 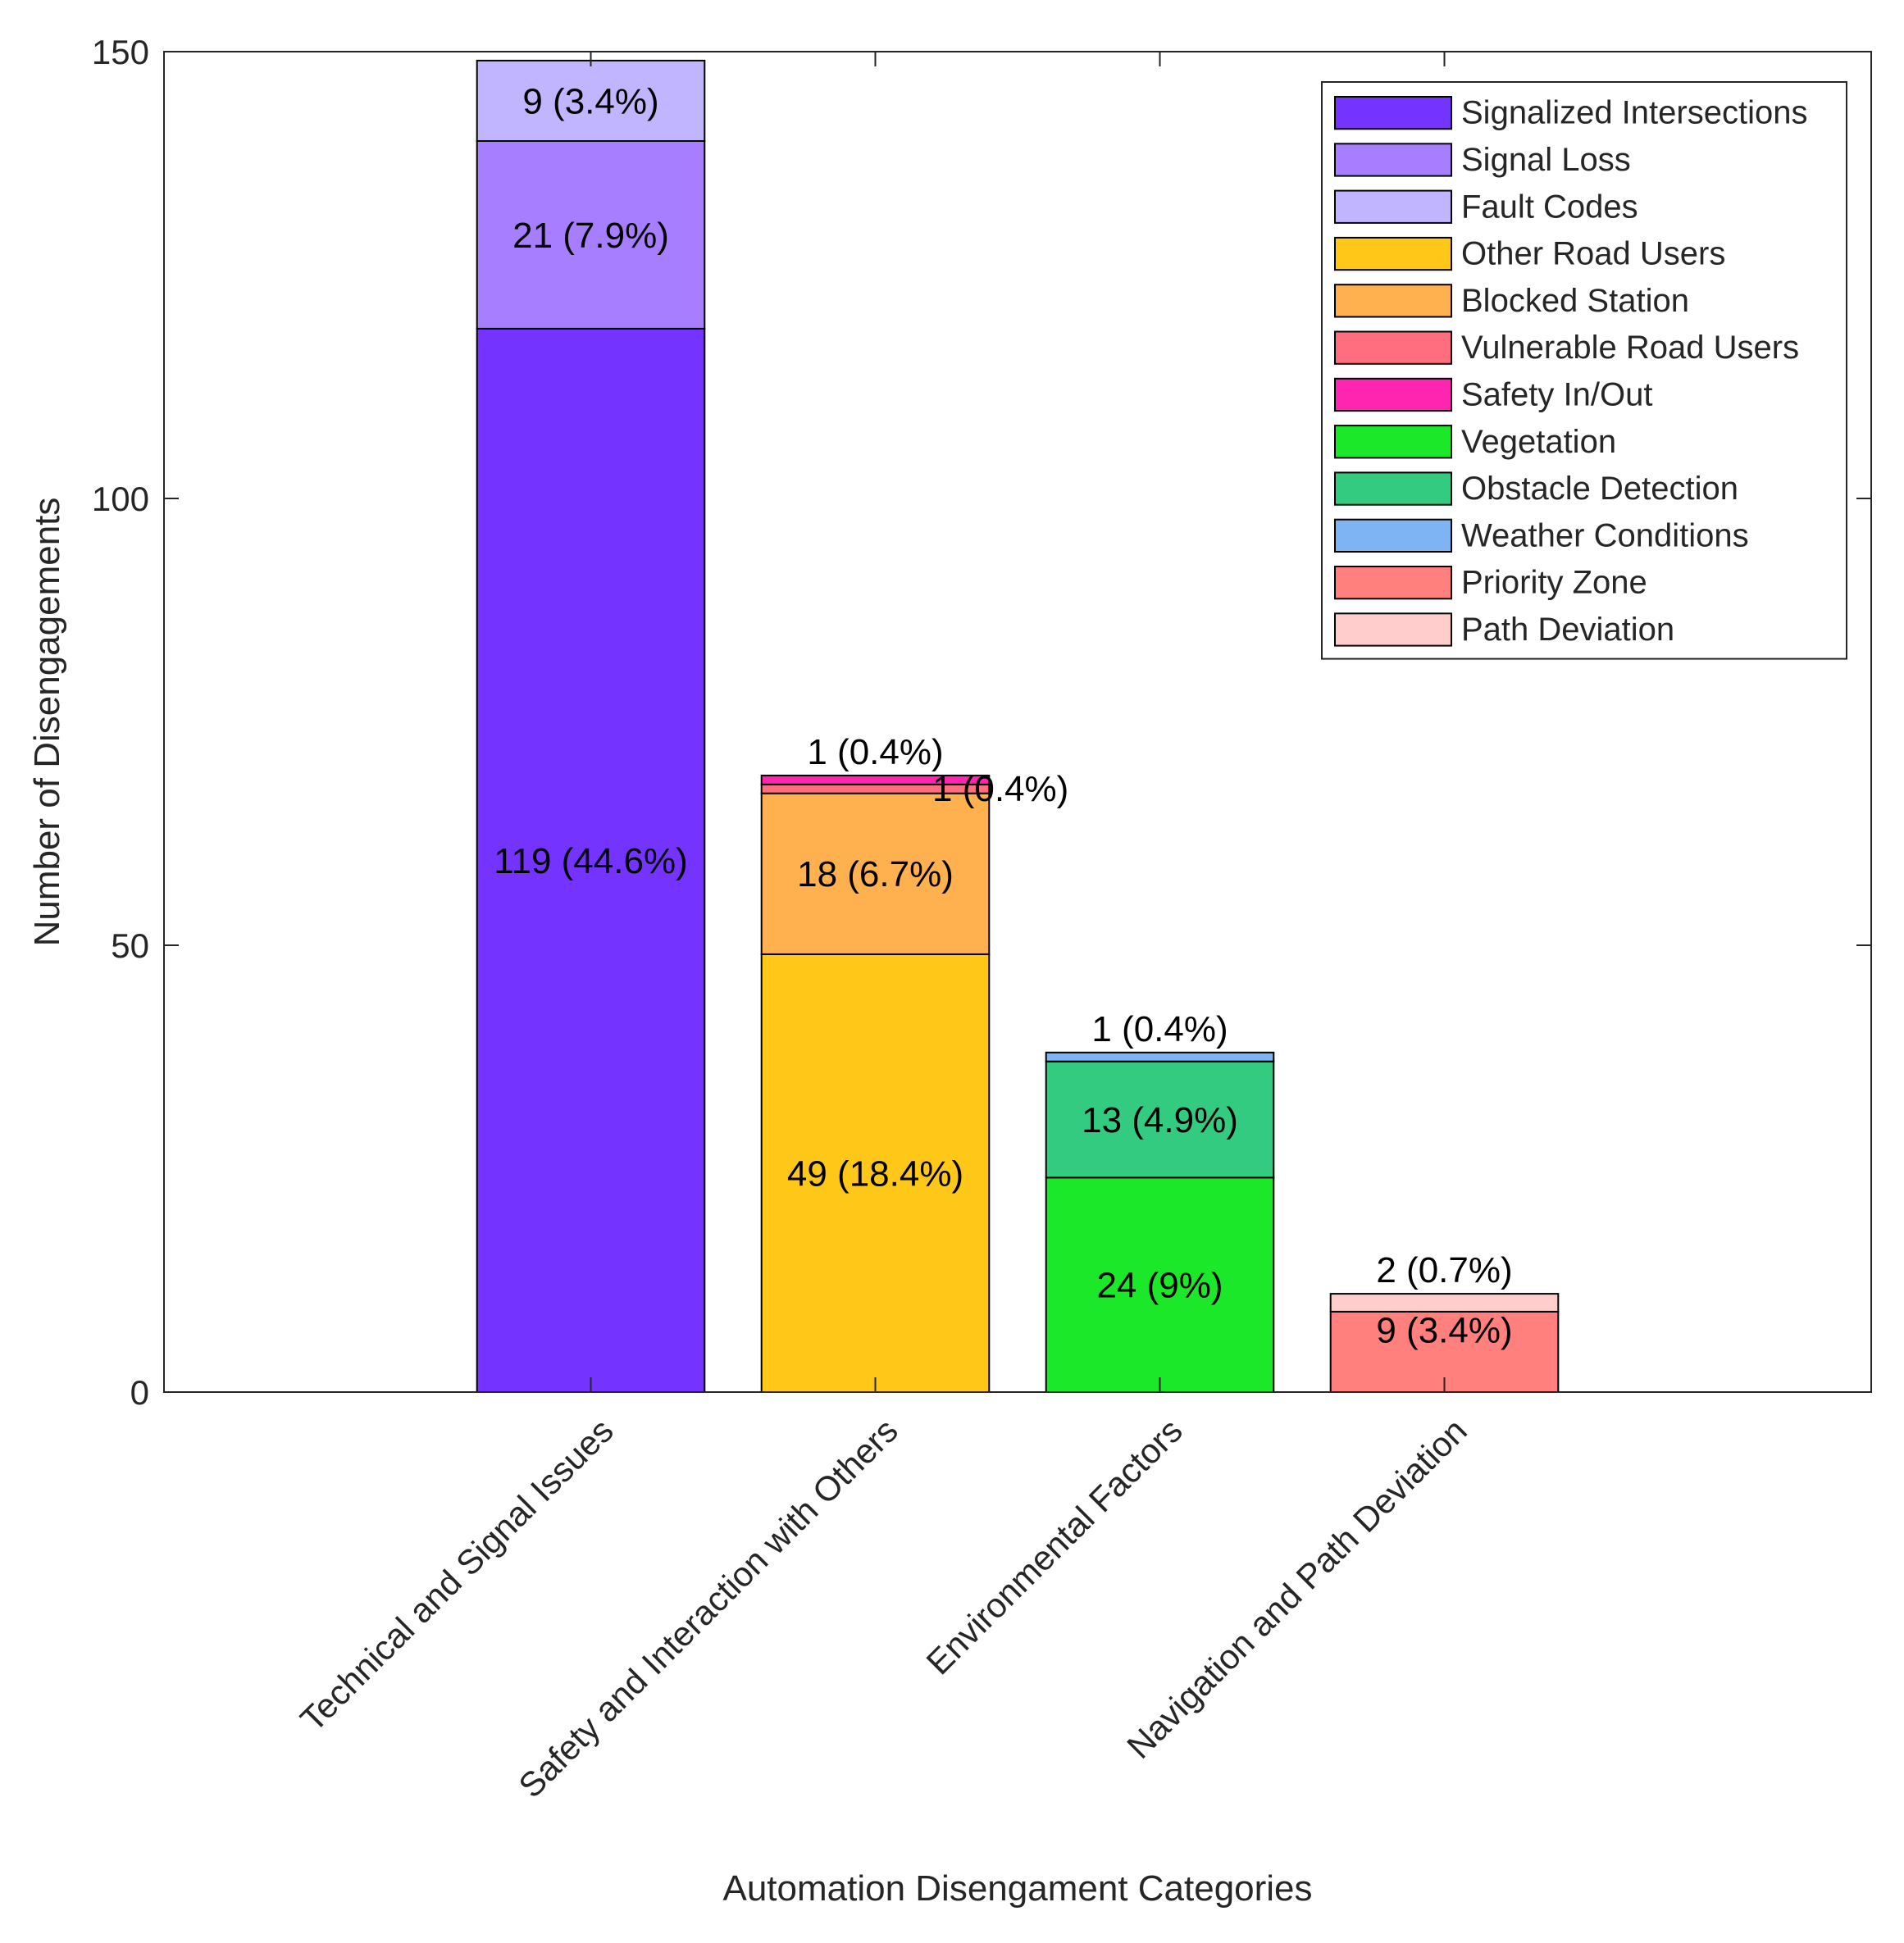 I want to click on legend-swatch-fault-codes, so click(x=1393, y=206).